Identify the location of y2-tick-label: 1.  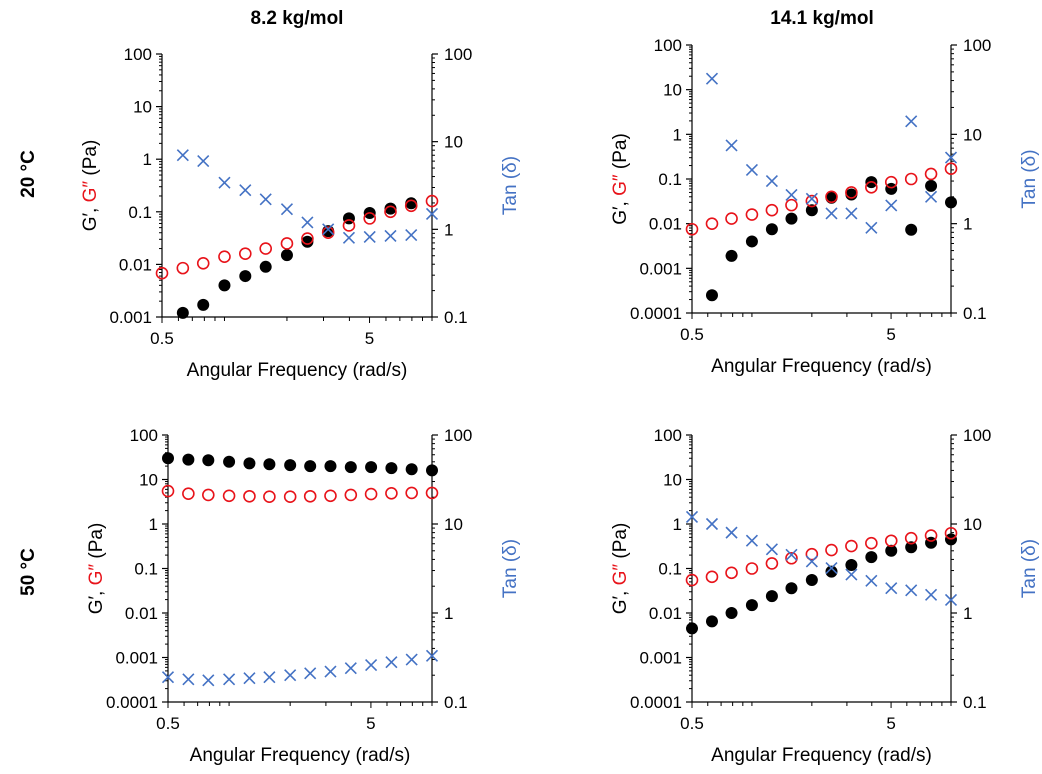
(967, 613).